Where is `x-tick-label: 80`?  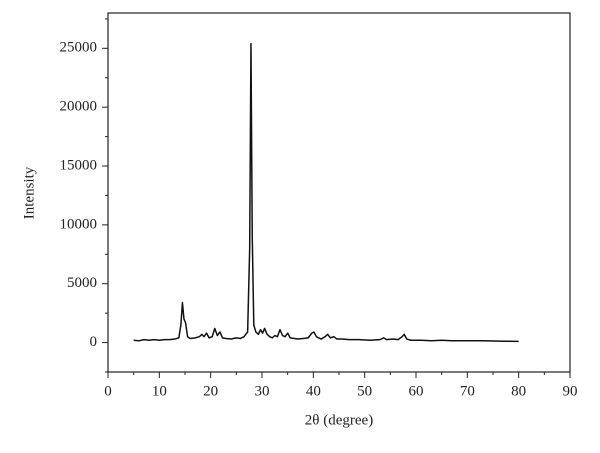
x-tick-label: 80 is located at coordinates (518, 391).